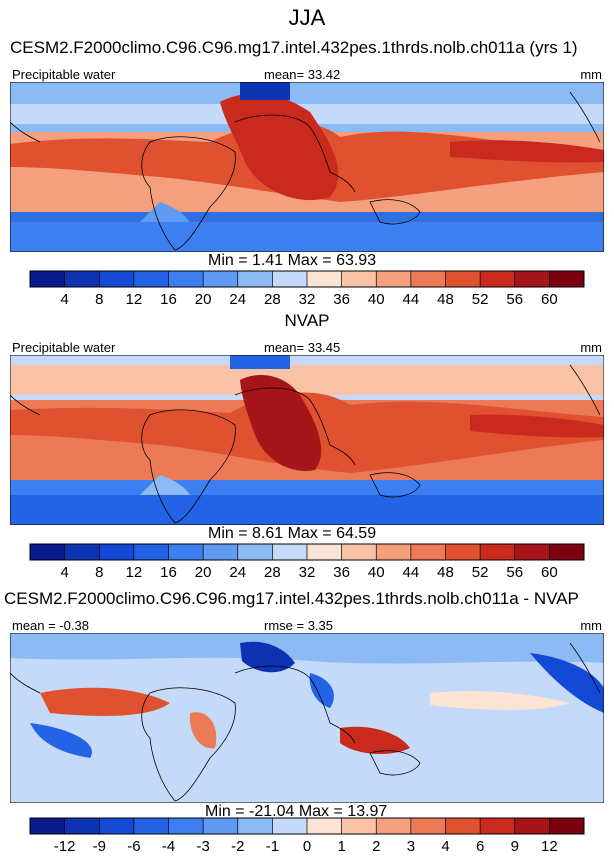  What do you see at coordinates (237, 846) in the screenshot?
I see `colorbar-tick-label: -2` at bounding box center [237, 846].